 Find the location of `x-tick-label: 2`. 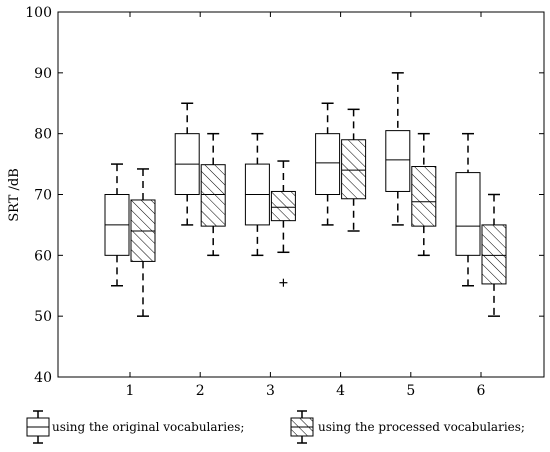

x-tick-label: 2 is located at coordinates (200, 391).